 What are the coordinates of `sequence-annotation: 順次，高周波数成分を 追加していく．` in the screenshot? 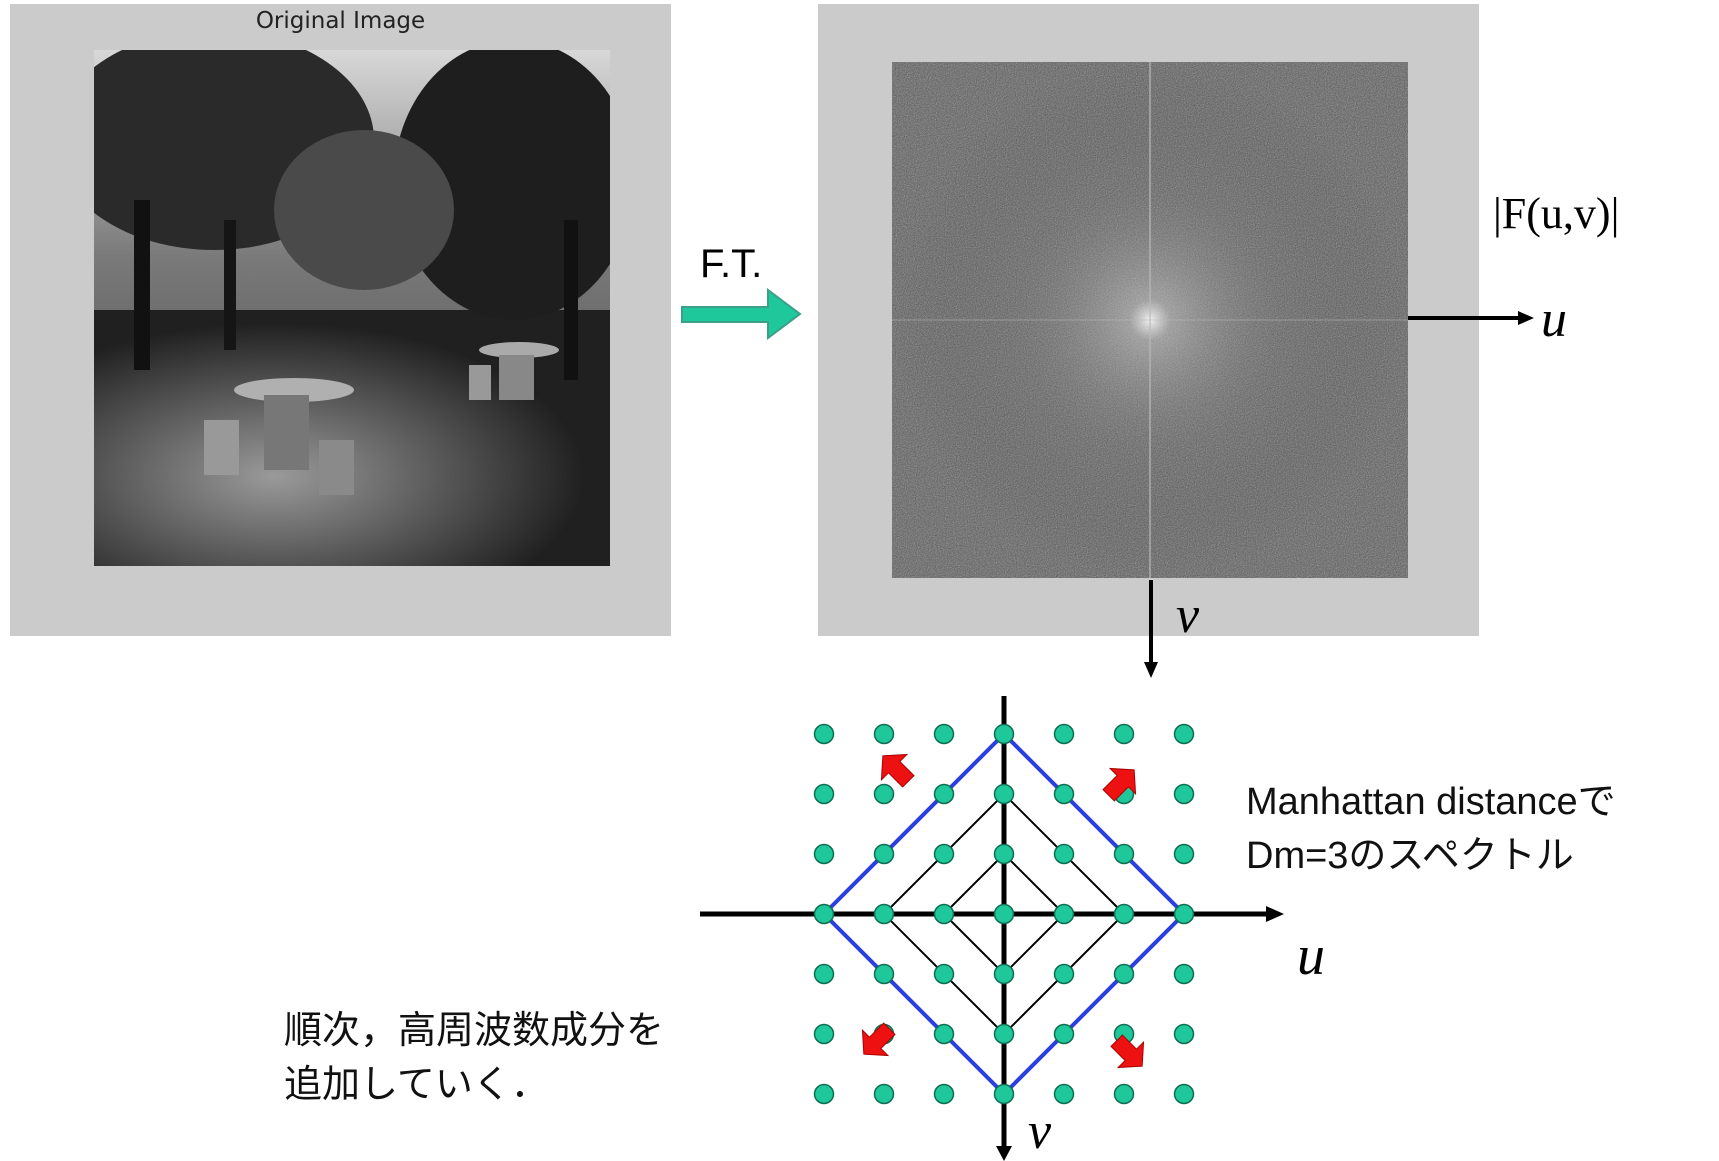 It's located at (474, 1057).